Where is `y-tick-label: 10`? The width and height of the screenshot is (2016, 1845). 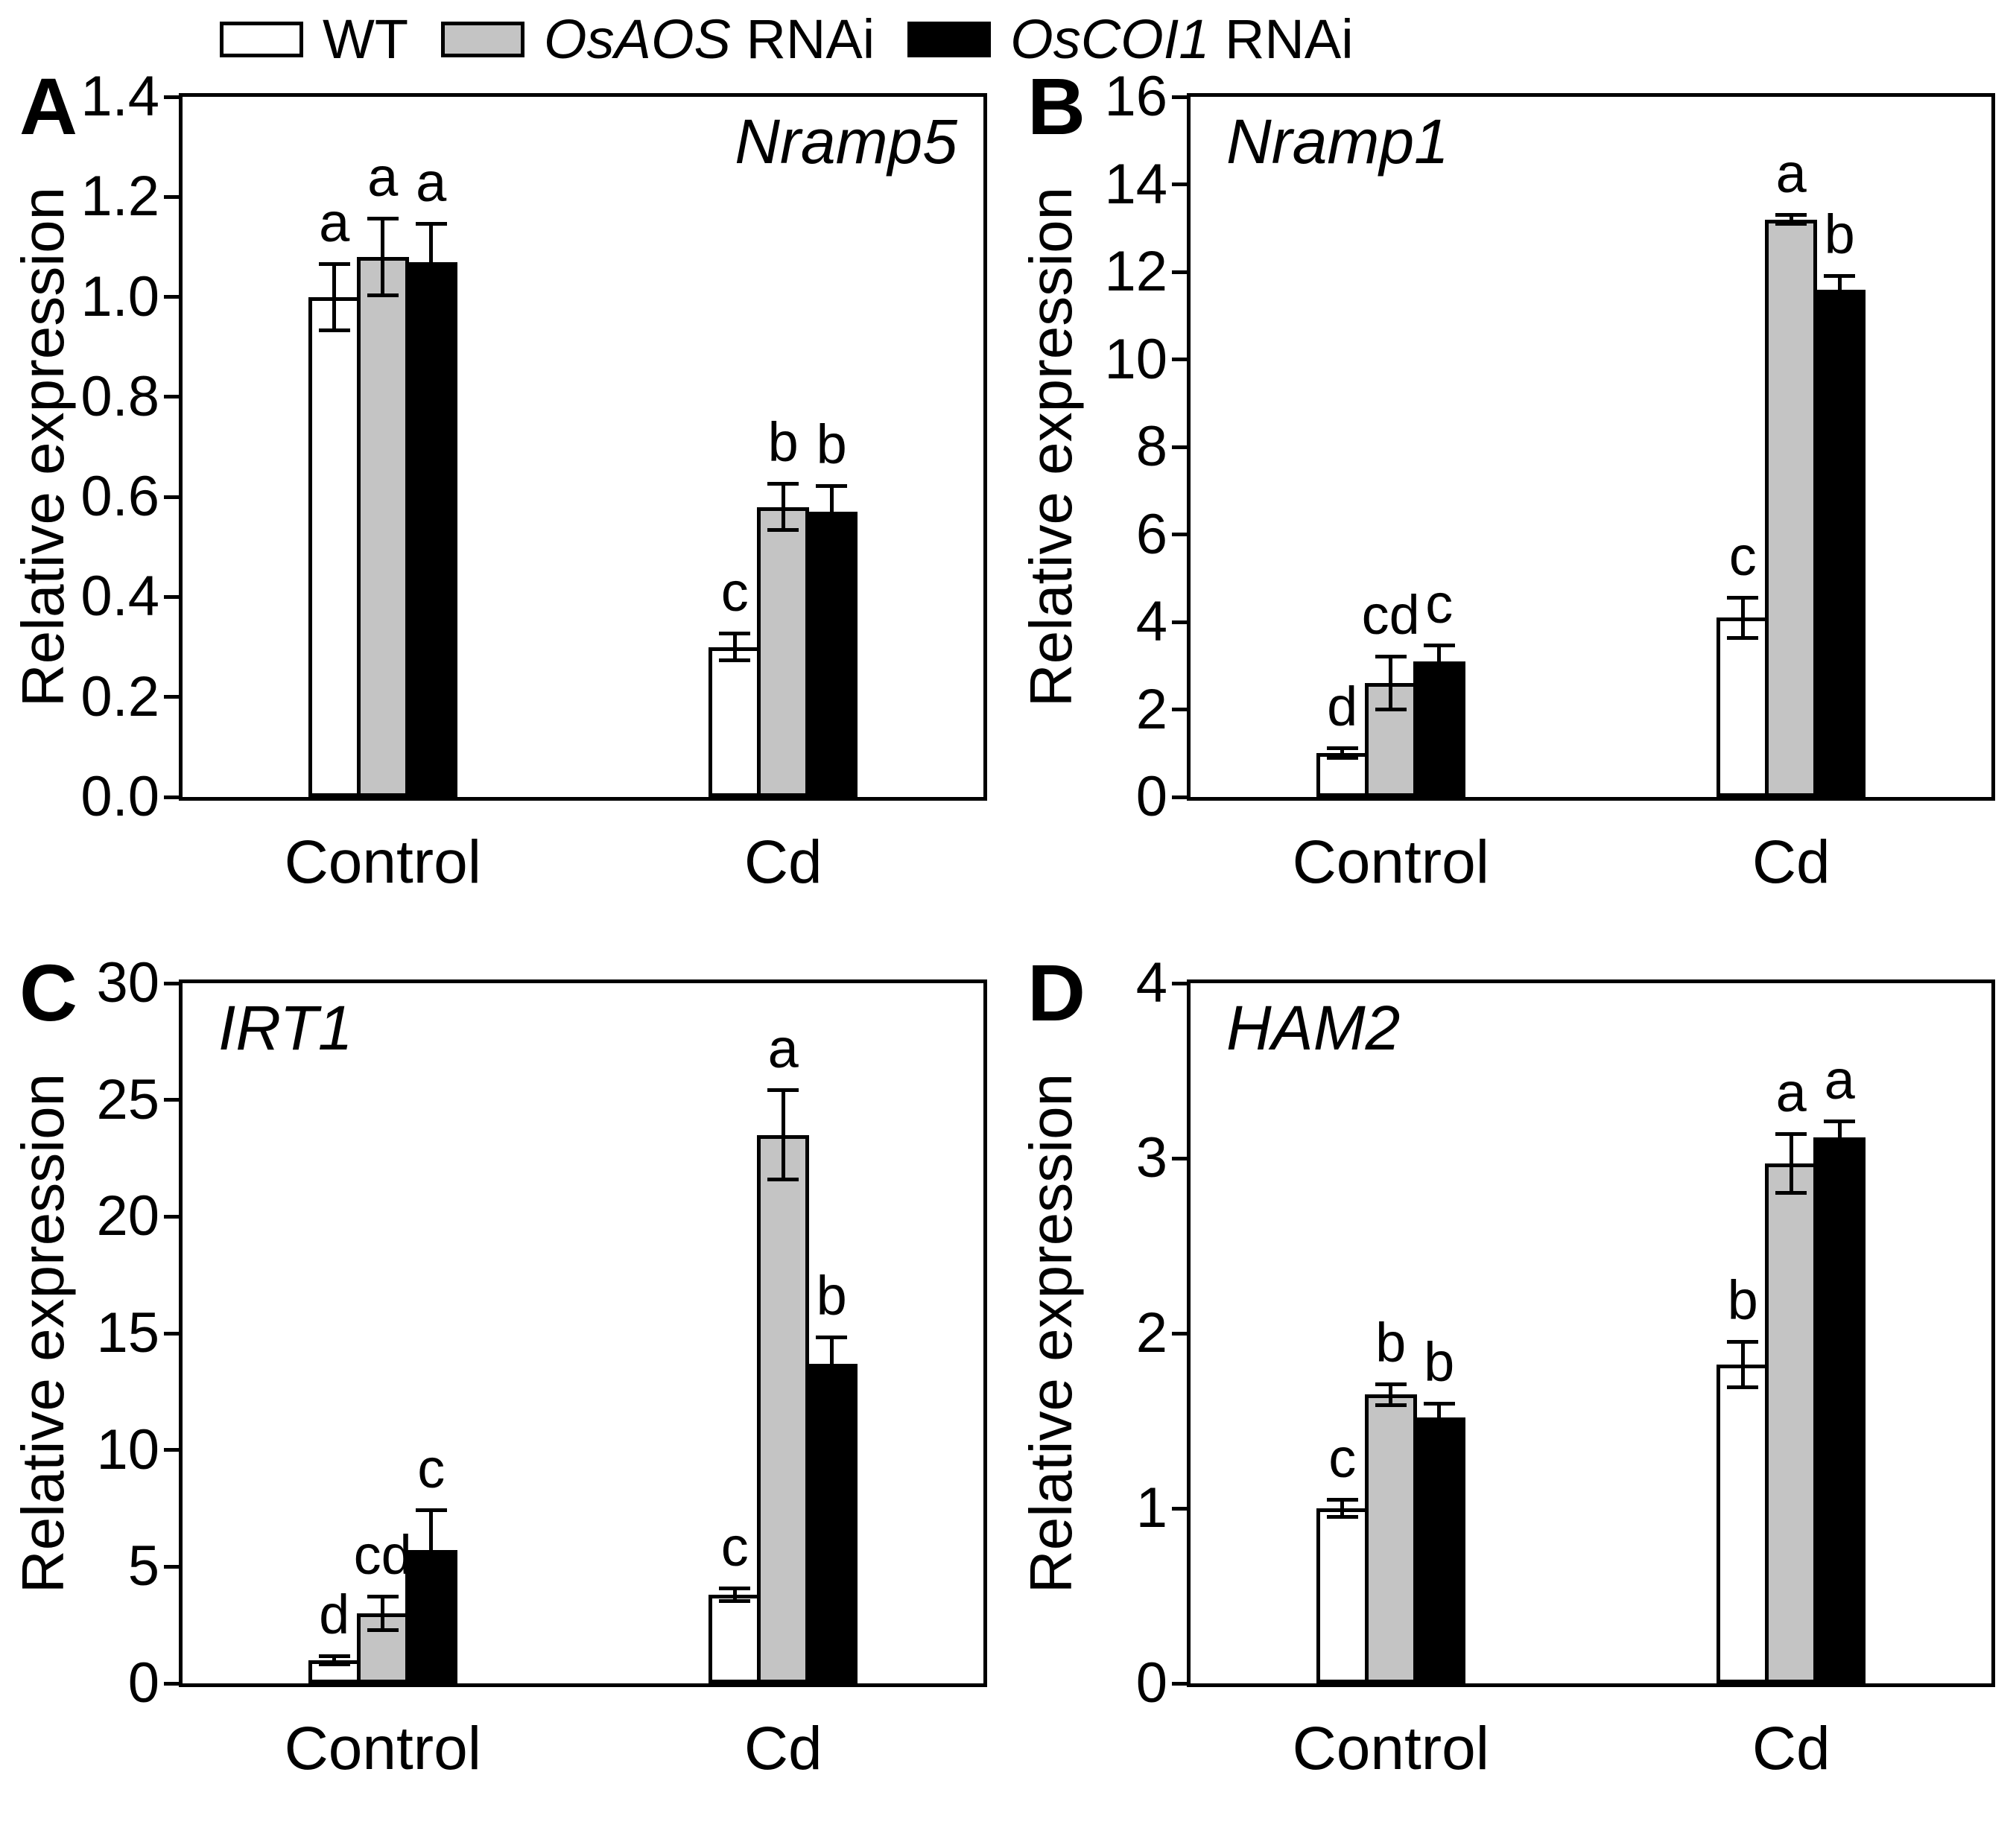
y-tick-label: 10 is located at coordinates (127, 1449).